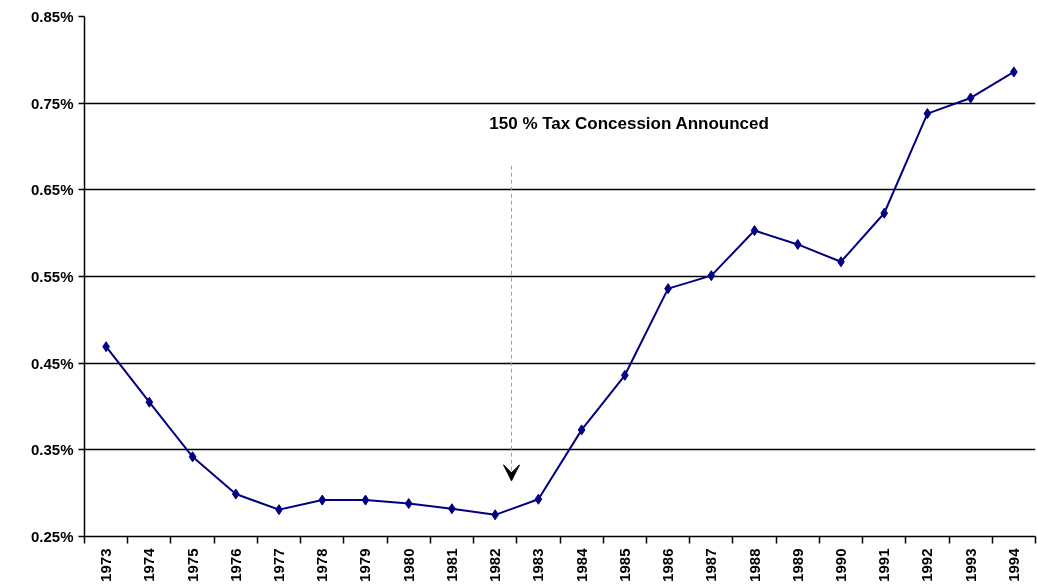 This screenshot has width=1037, height=586. What do you see at coordinates (624, 565) in the screenshot?
I see `x-tick-label: 1985` at bounding box center [624, 565].